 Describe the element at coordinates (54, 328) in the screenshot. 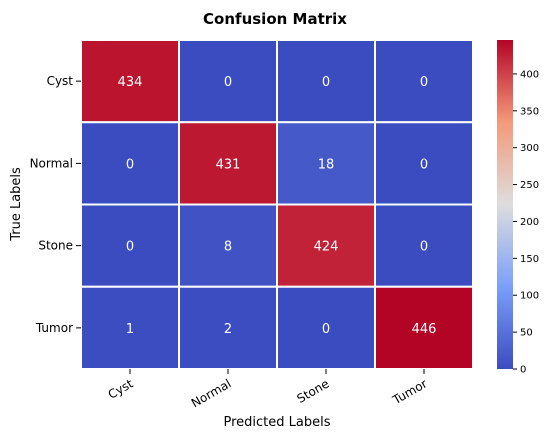

I see `y-tick-label: Tumor` at that location.